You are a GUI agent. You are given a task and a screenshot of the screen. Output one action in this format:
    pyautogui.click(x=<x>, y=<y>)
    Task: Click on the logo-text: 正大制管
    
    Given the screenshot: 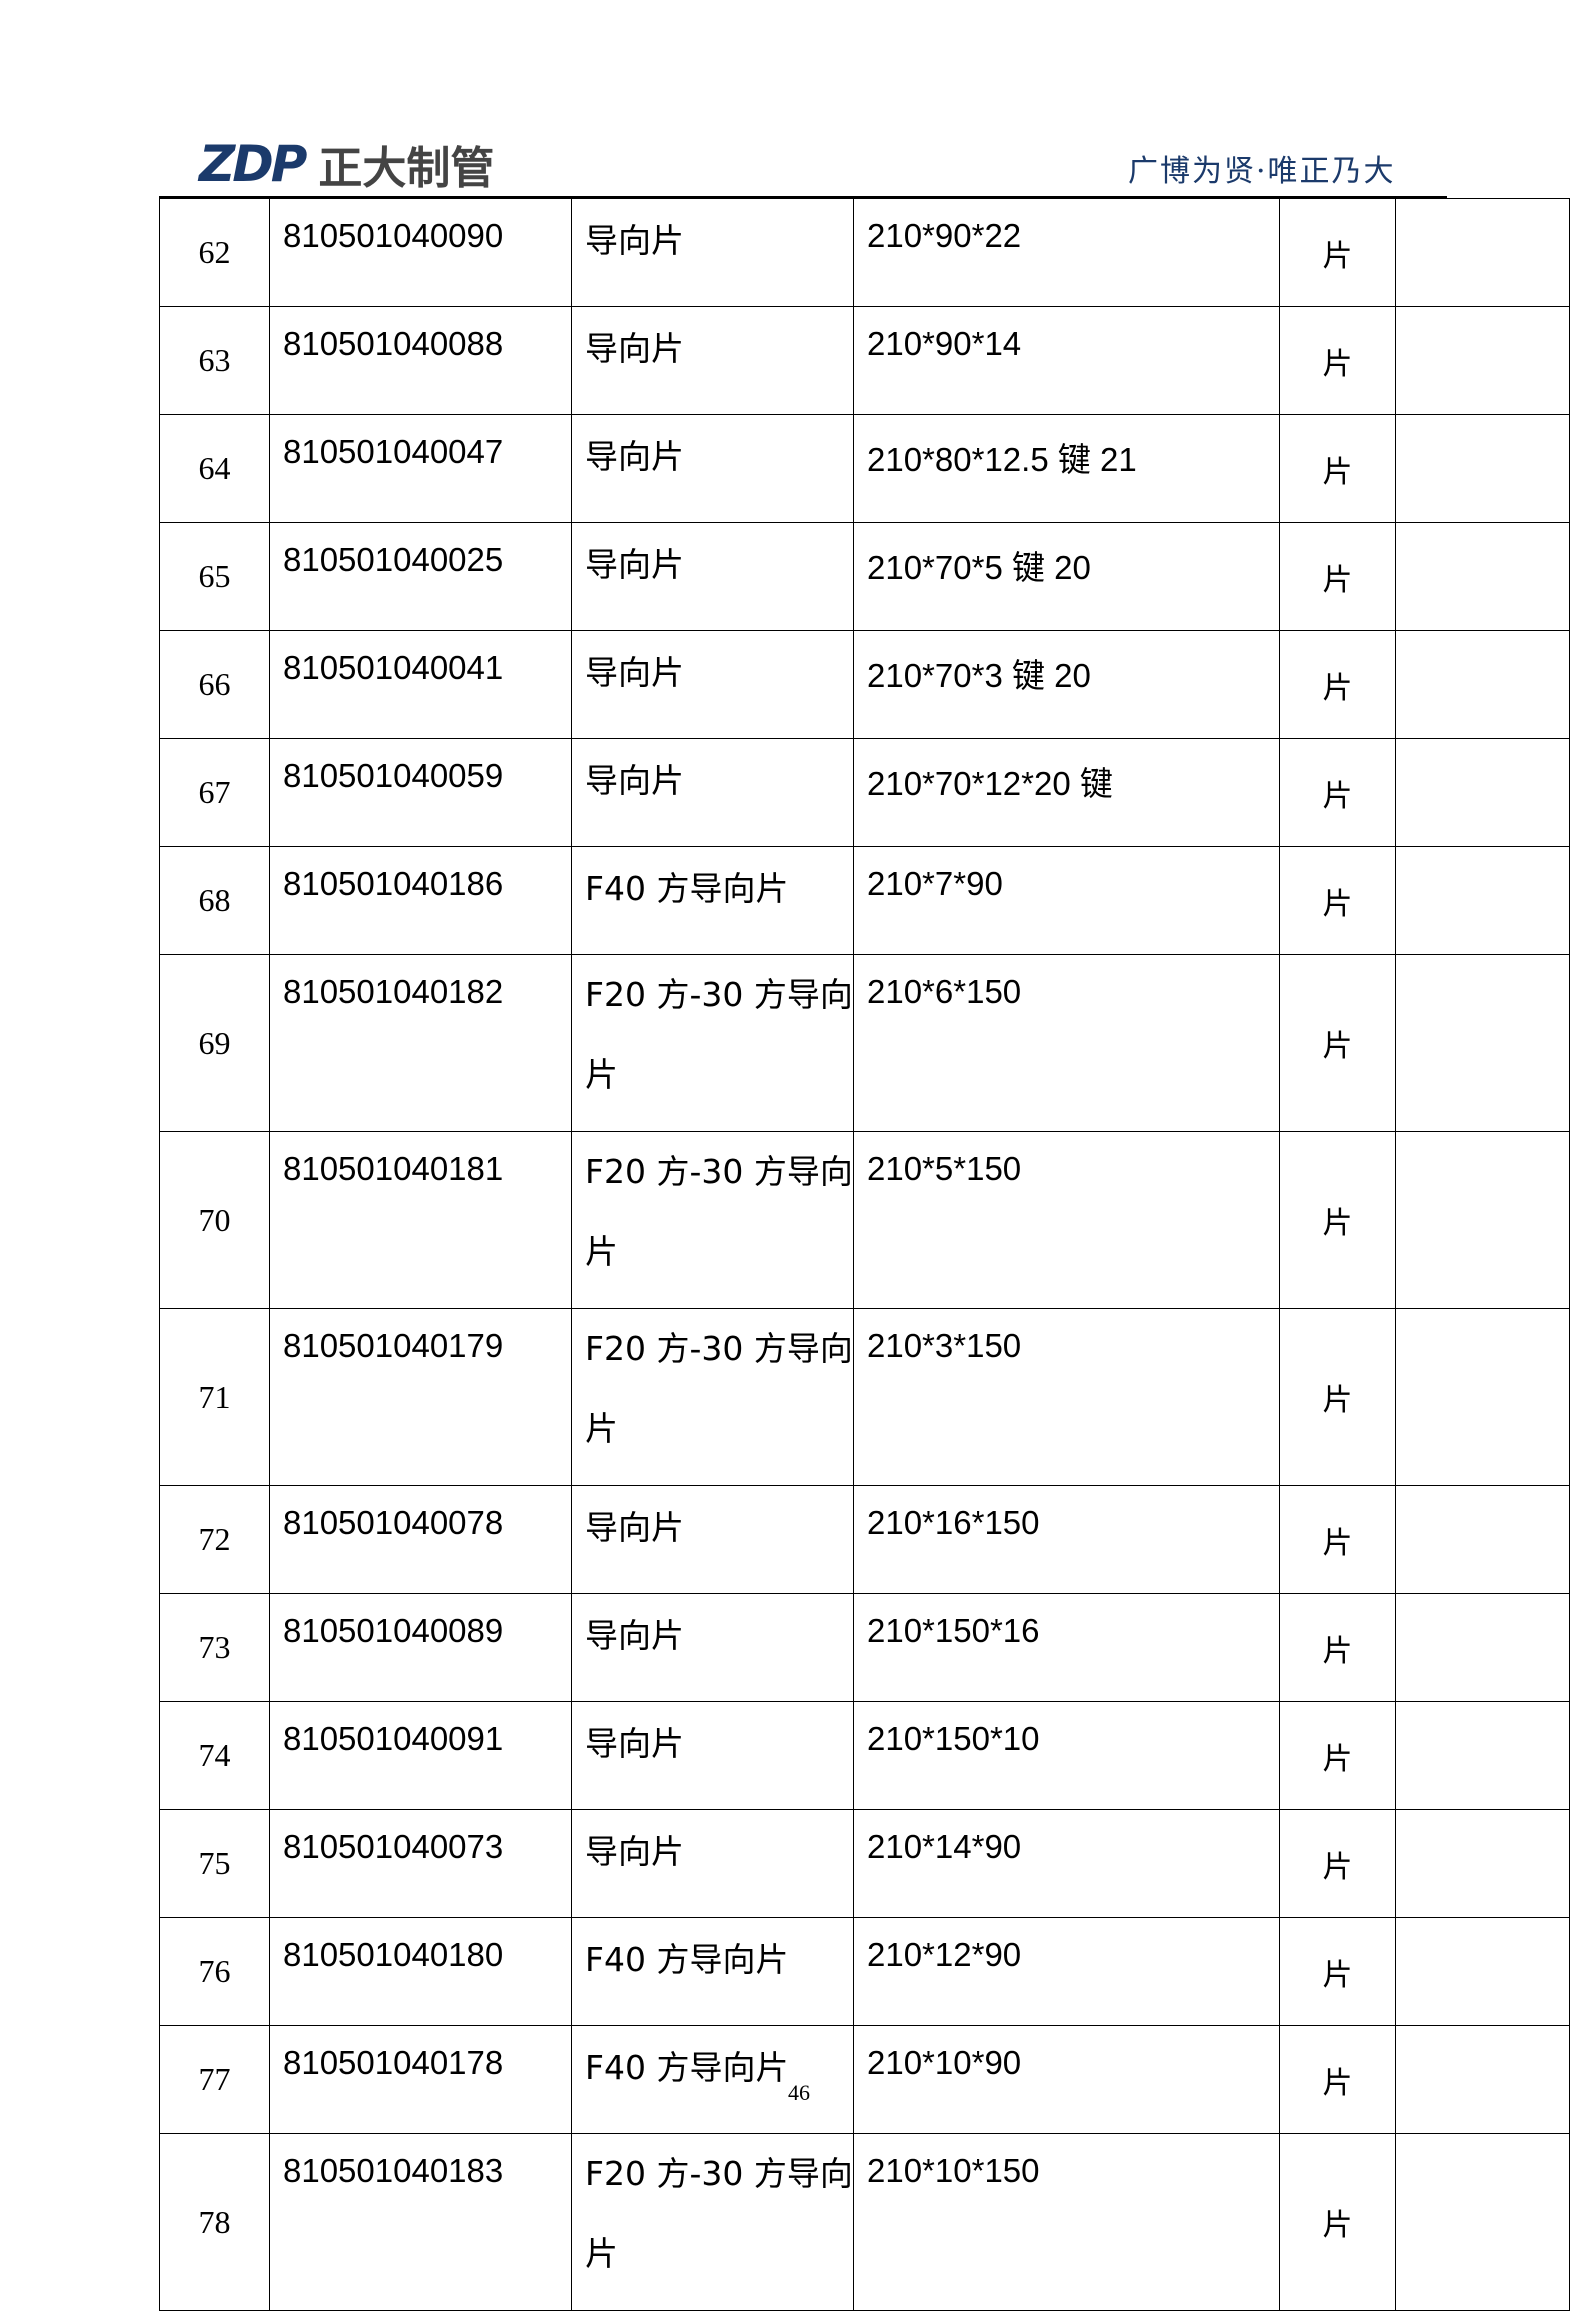 What is the action you would take?
    pyautogui.click(x=406, y=168)
    